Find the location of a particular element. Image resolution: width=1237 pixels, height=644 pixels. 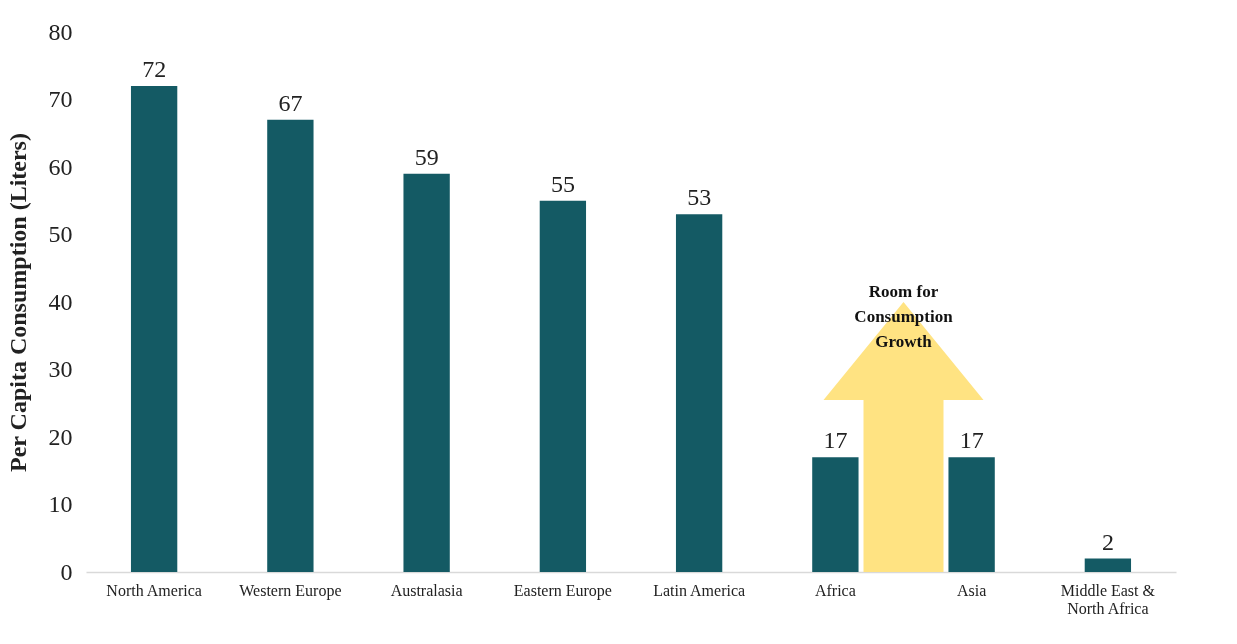

x-tick-label: Asia is located at coordinates (971, 590).